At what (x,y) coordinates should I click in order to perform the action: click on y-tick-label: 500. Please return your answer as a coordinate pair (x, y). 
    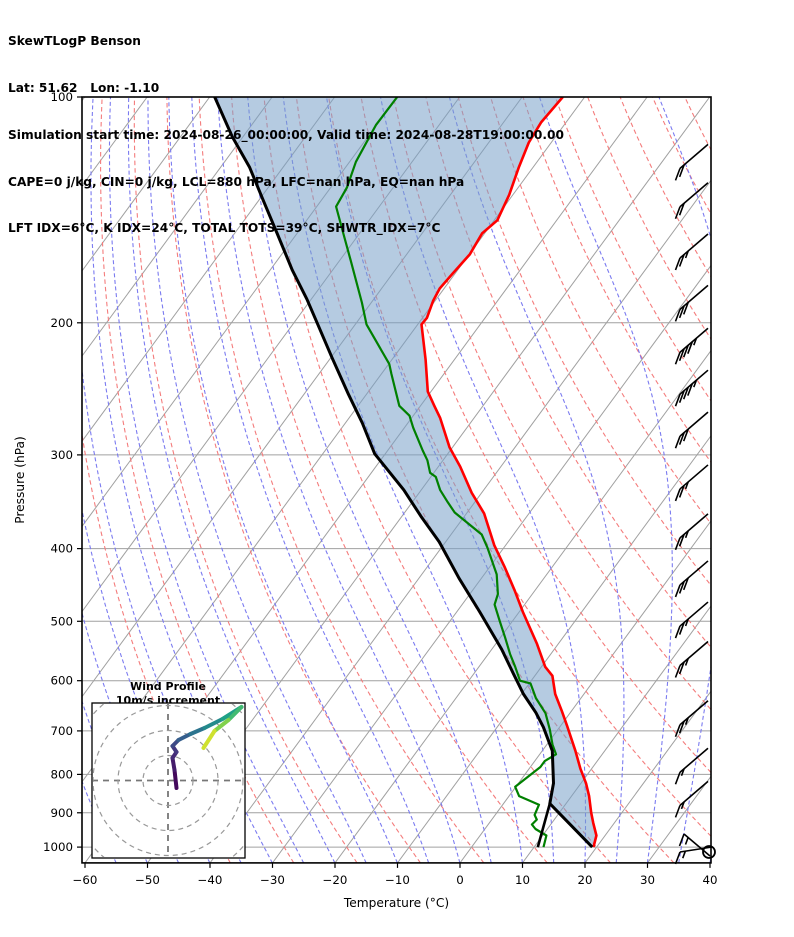
    Looking at the image, I should click on (61, 621).